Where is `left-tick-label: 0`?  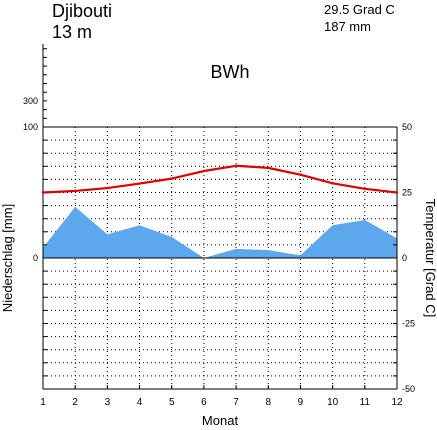 left-tick-label: 0 is located at coordinates (35, 258).